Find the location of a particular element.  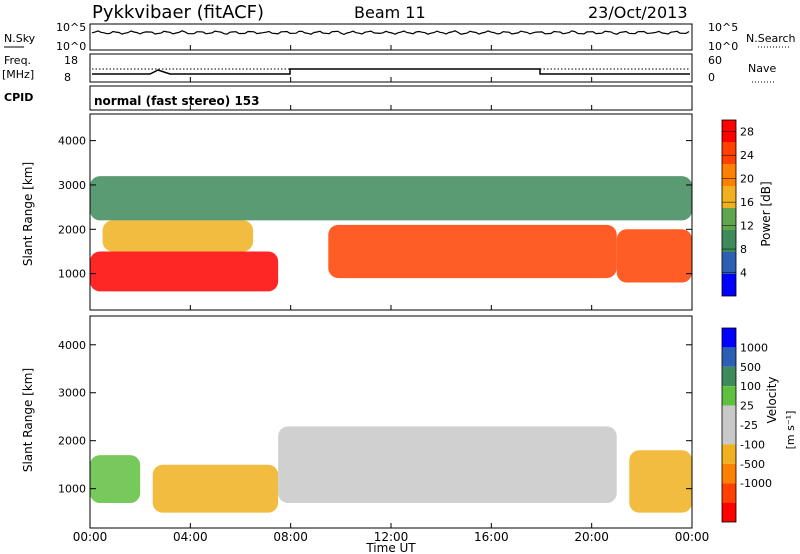

x-tick-label: 08:00 is located at coordinates (290, 537).